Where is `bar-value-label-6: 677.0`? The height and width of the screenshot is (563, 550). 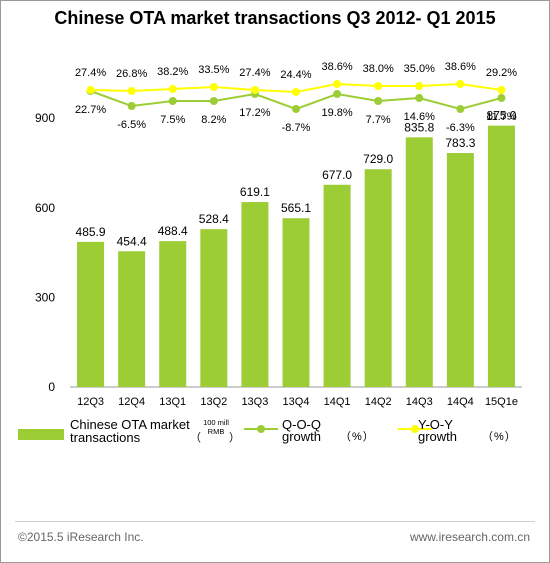 bar-value-label-6: 677.0 is located at coordinates (337, 175).